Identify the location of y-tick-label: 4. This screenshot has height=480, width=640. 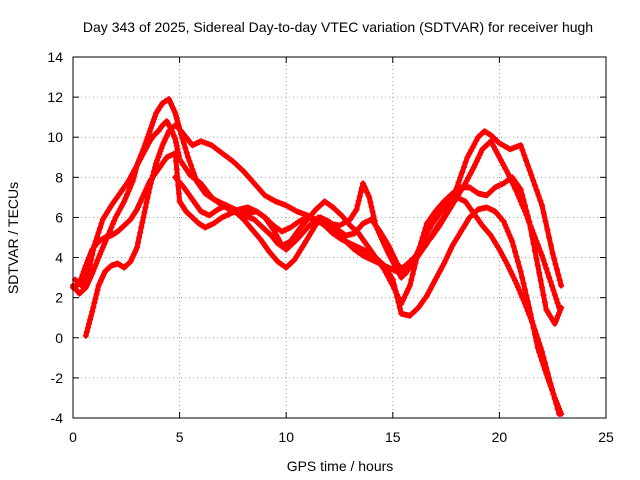
(59, 258).